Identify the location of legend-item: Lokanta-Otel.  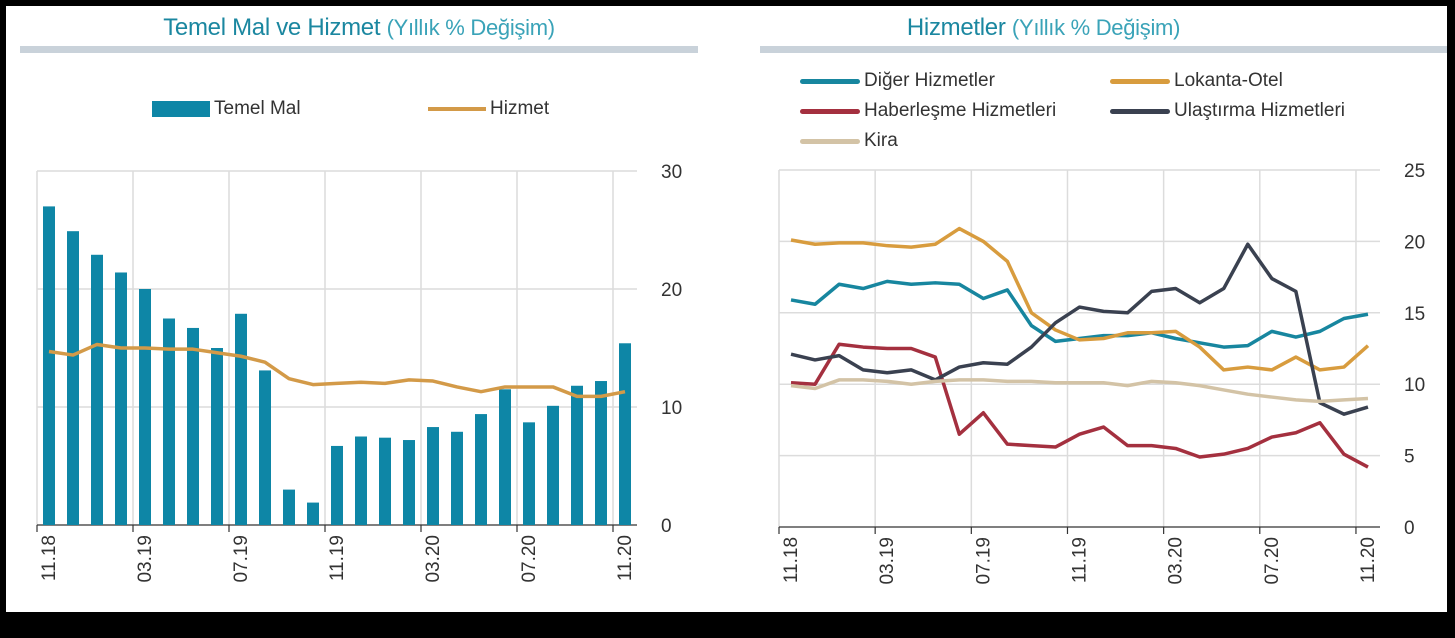
(1196, 81).